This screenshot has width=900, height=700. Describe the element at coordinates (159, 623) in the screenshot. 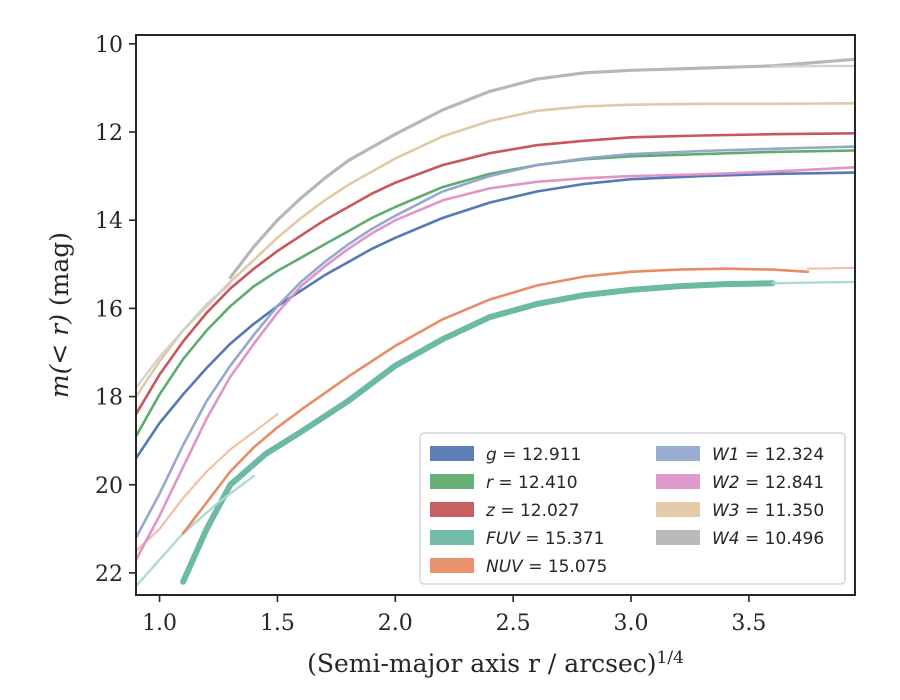

I see `x-tick-label: 1.0` at that location.